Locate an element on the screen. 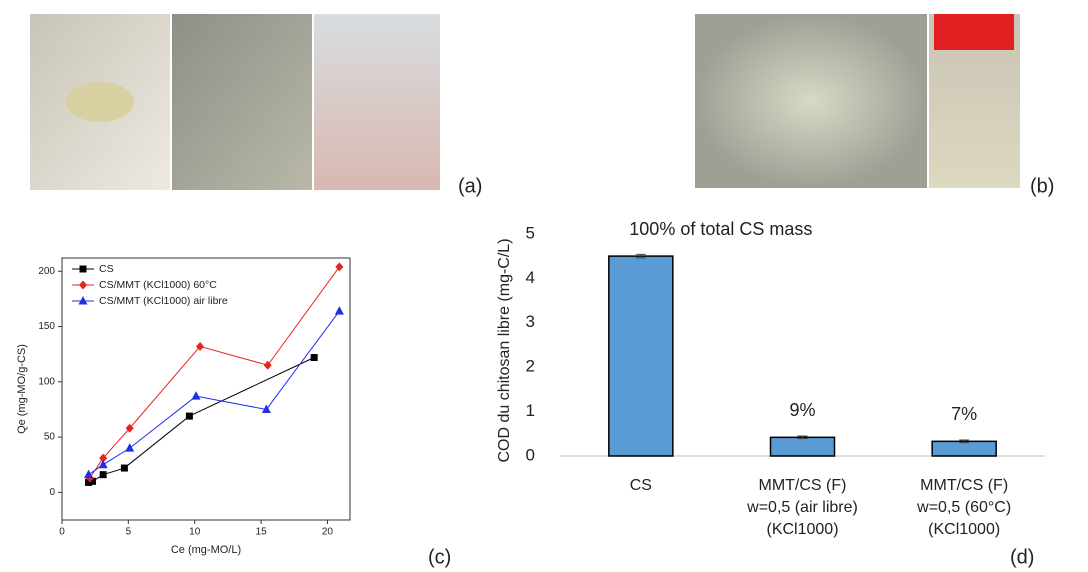 This screenshot has width=1088, height=572. legend-label: CS/MMT (KCl1000) 60°C is located at coordinates (158, 285).